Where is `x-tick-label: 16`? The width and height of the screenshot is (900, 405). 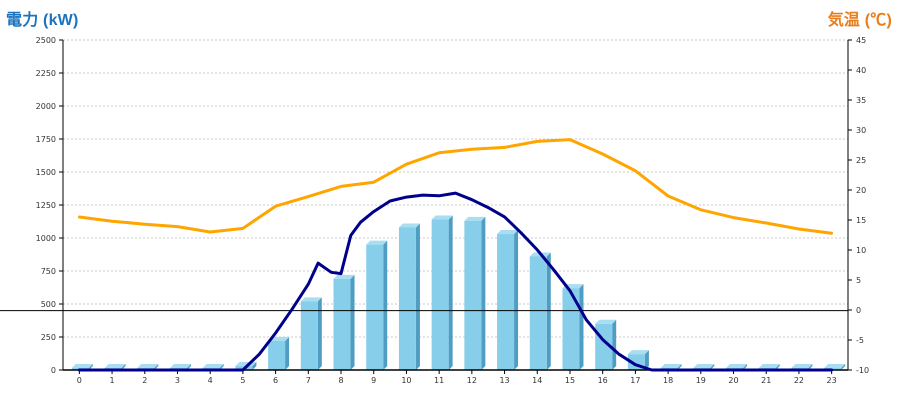 x-tick-label: 16 is located at coordinates (603, 380).